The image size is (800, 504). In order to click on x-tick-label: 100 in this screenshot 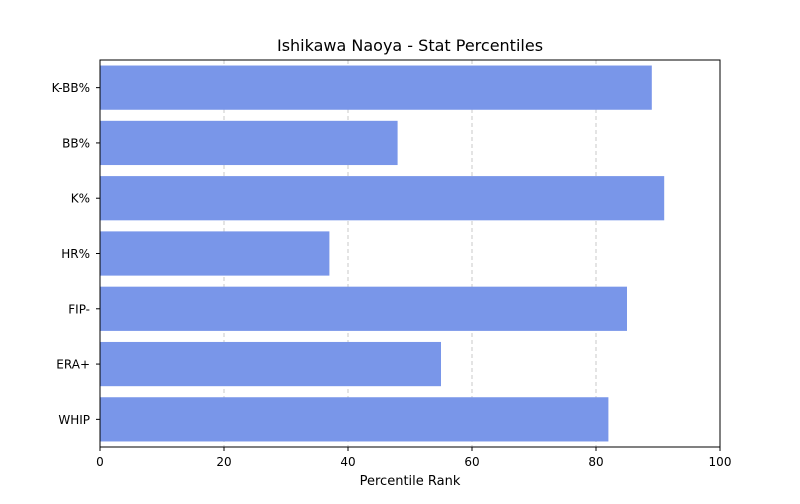, I will do `click(720, 462)`.